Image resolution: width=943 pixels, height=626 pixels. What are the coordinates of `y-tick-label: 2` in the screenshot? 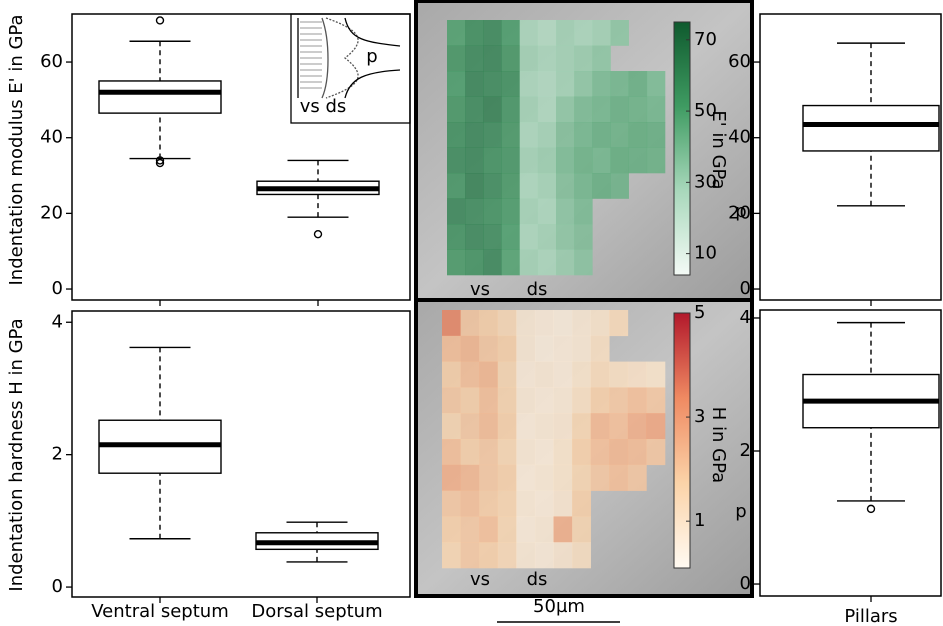 It's located at (745, 450).